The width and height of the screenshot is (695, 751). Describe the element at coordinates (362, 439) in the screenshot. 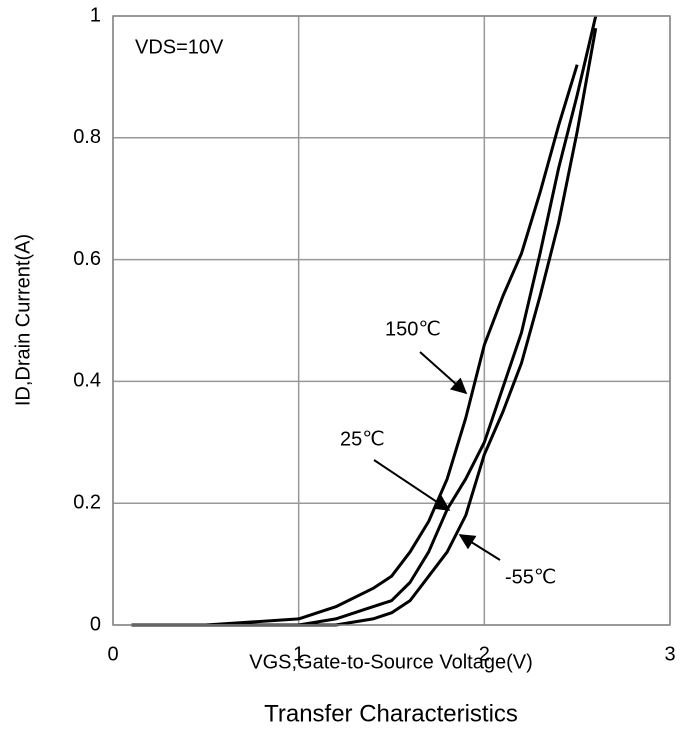

I see `series-label: 25℃` at that location.